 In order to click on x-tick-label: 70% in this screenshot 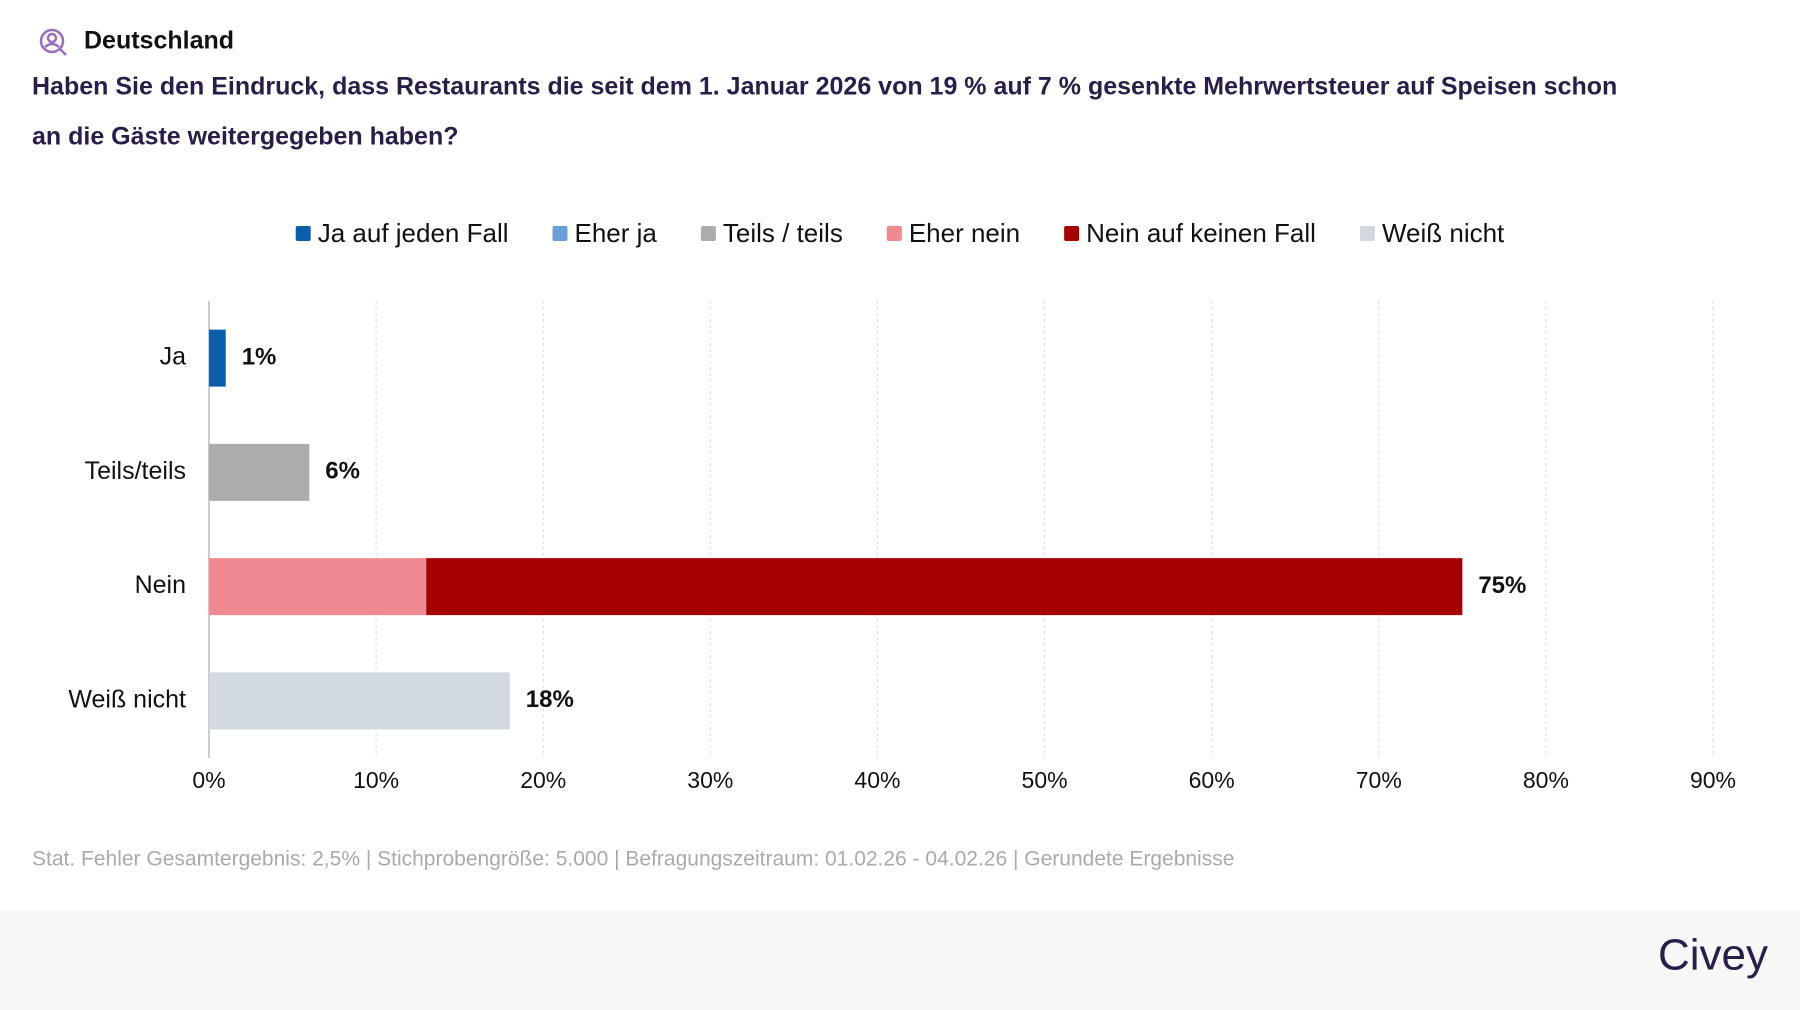, I will do `click(1379, 780)`.